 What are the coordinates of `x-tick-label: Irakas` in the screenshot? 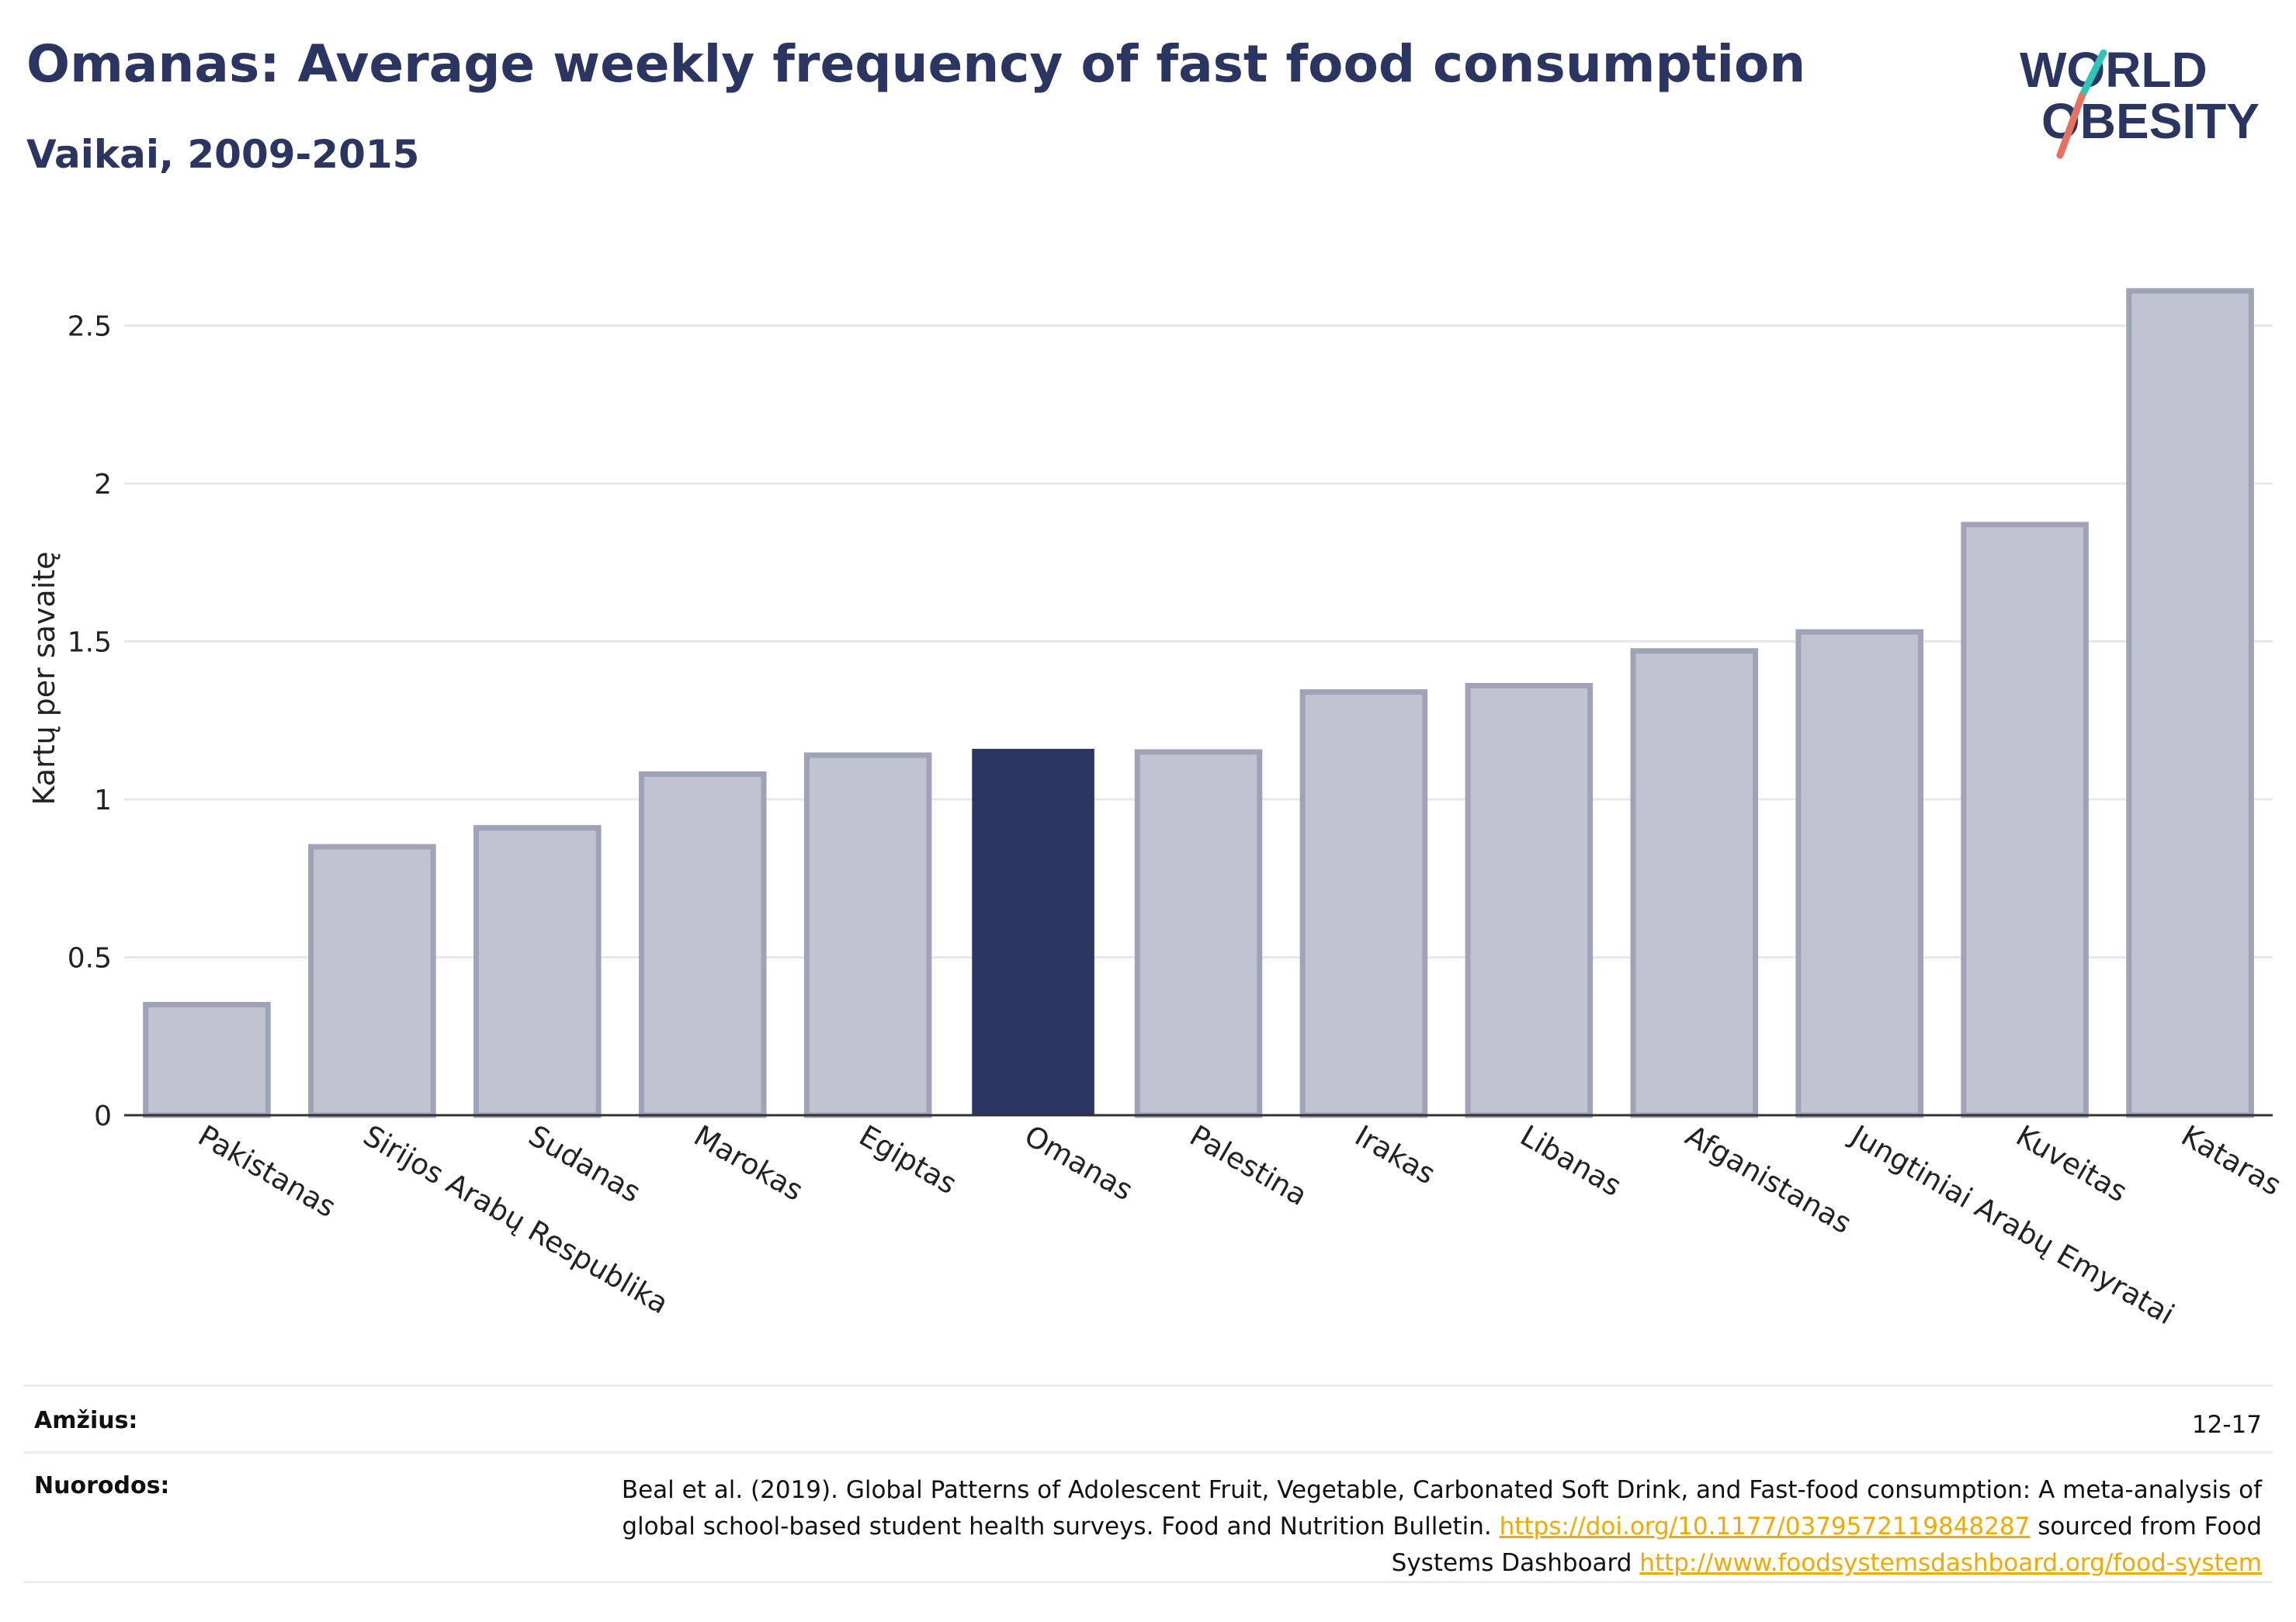 It's located at (1395, 1155).